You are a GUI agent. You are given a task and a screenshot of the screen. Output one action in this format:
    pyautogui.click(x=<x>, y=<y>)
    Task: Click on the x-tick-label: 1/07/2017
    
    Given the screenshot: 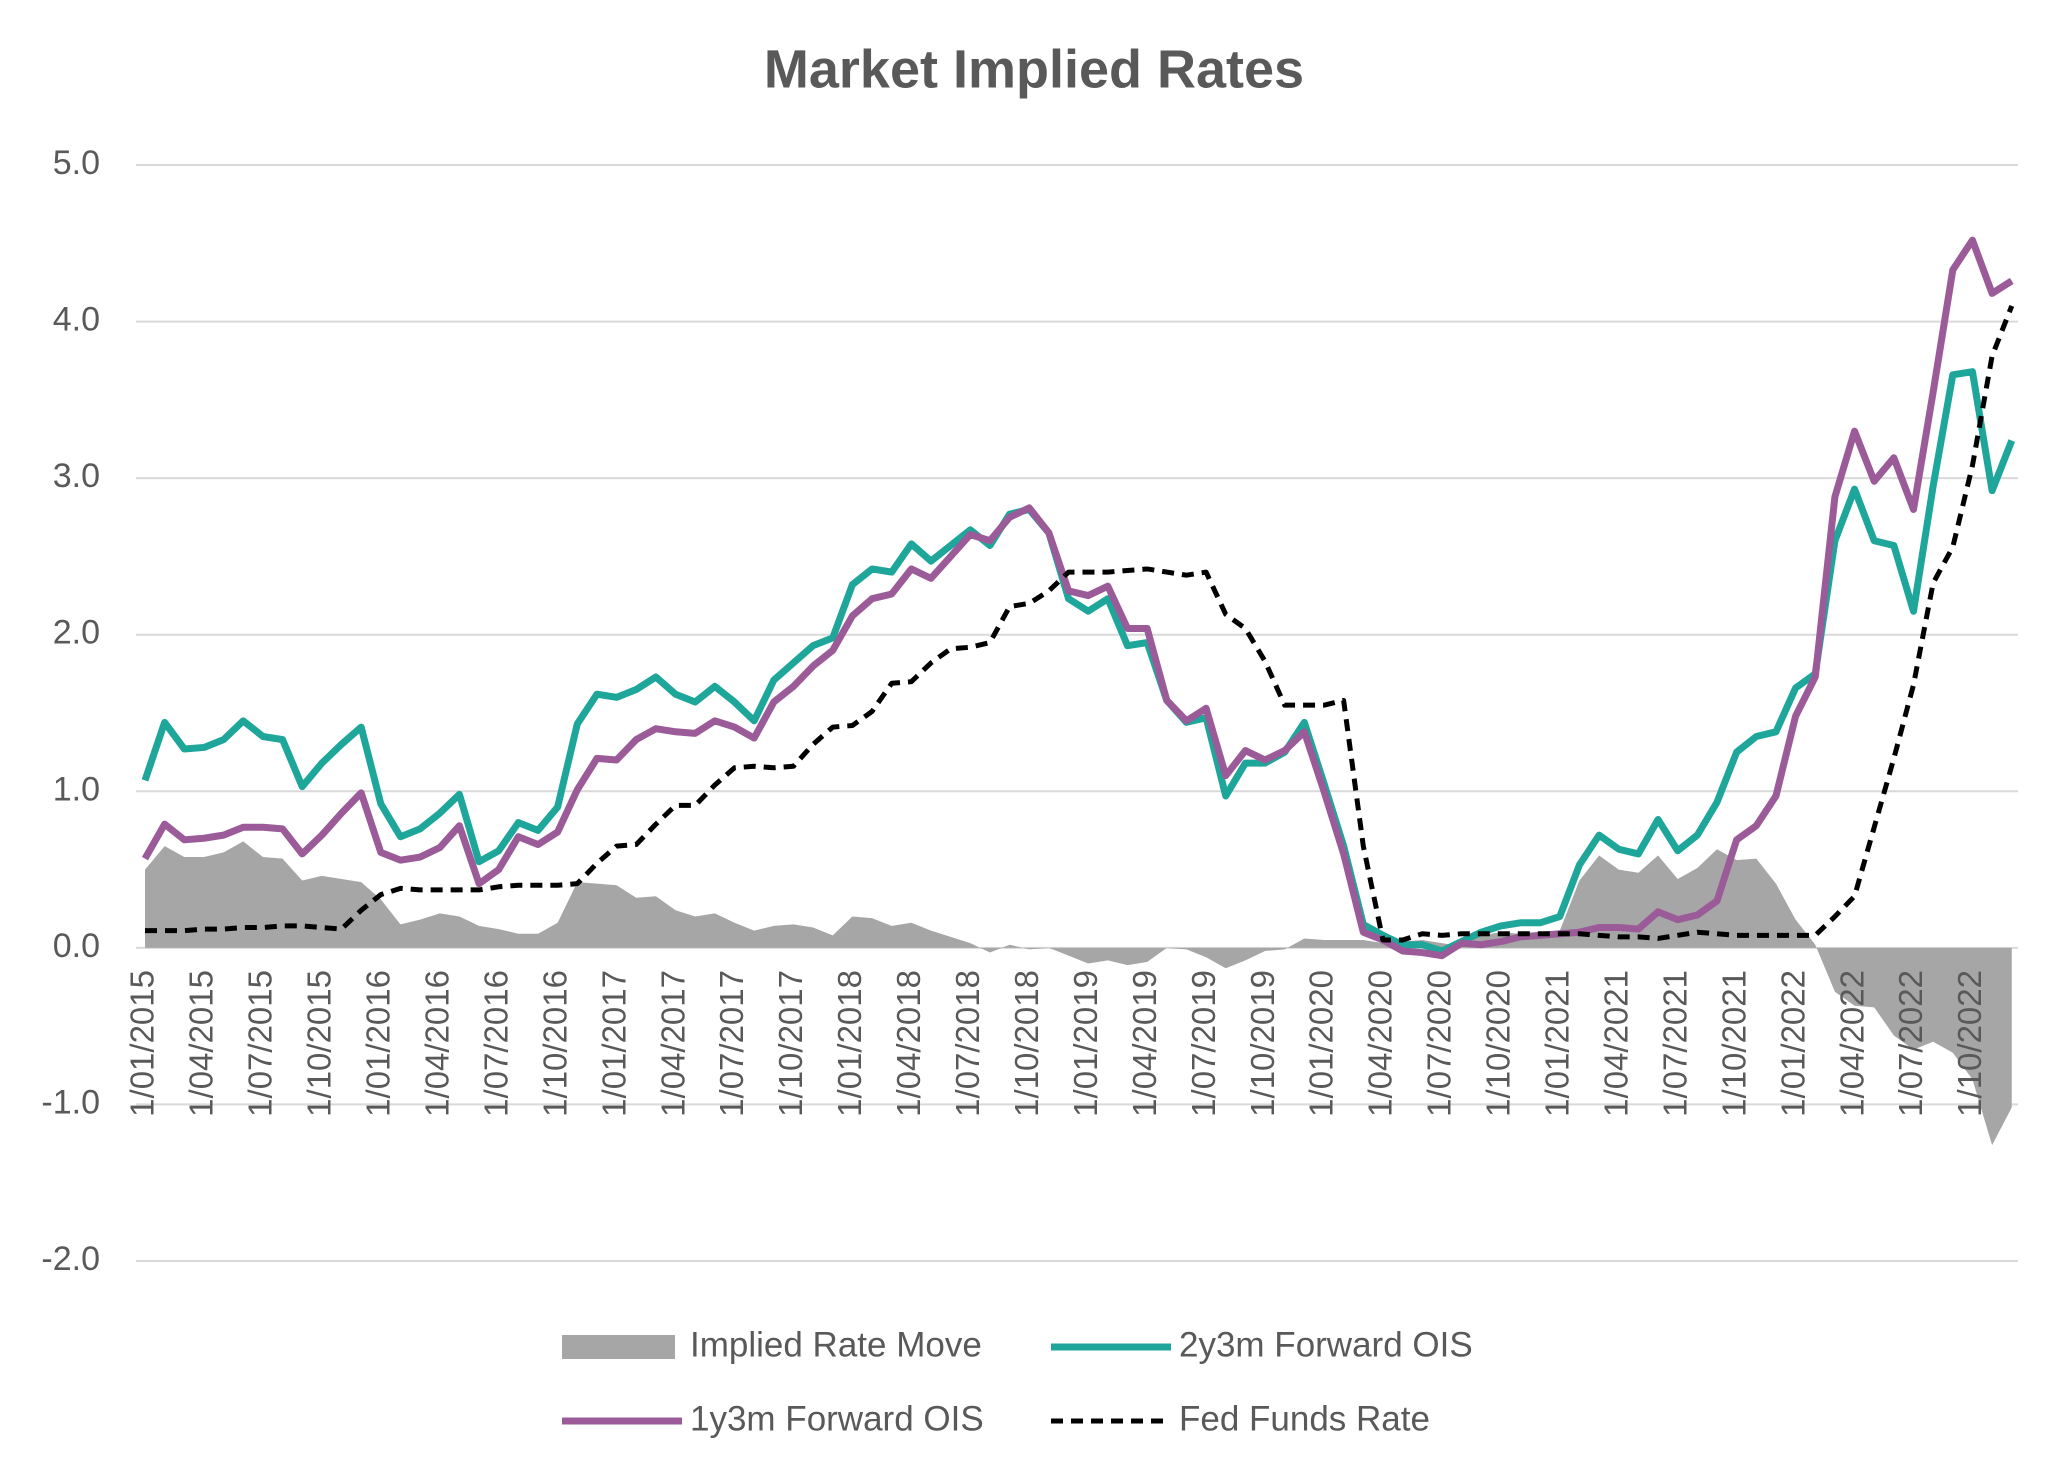 What is the action you would take?
    pyautogui.click(x=731, y=1043)
    